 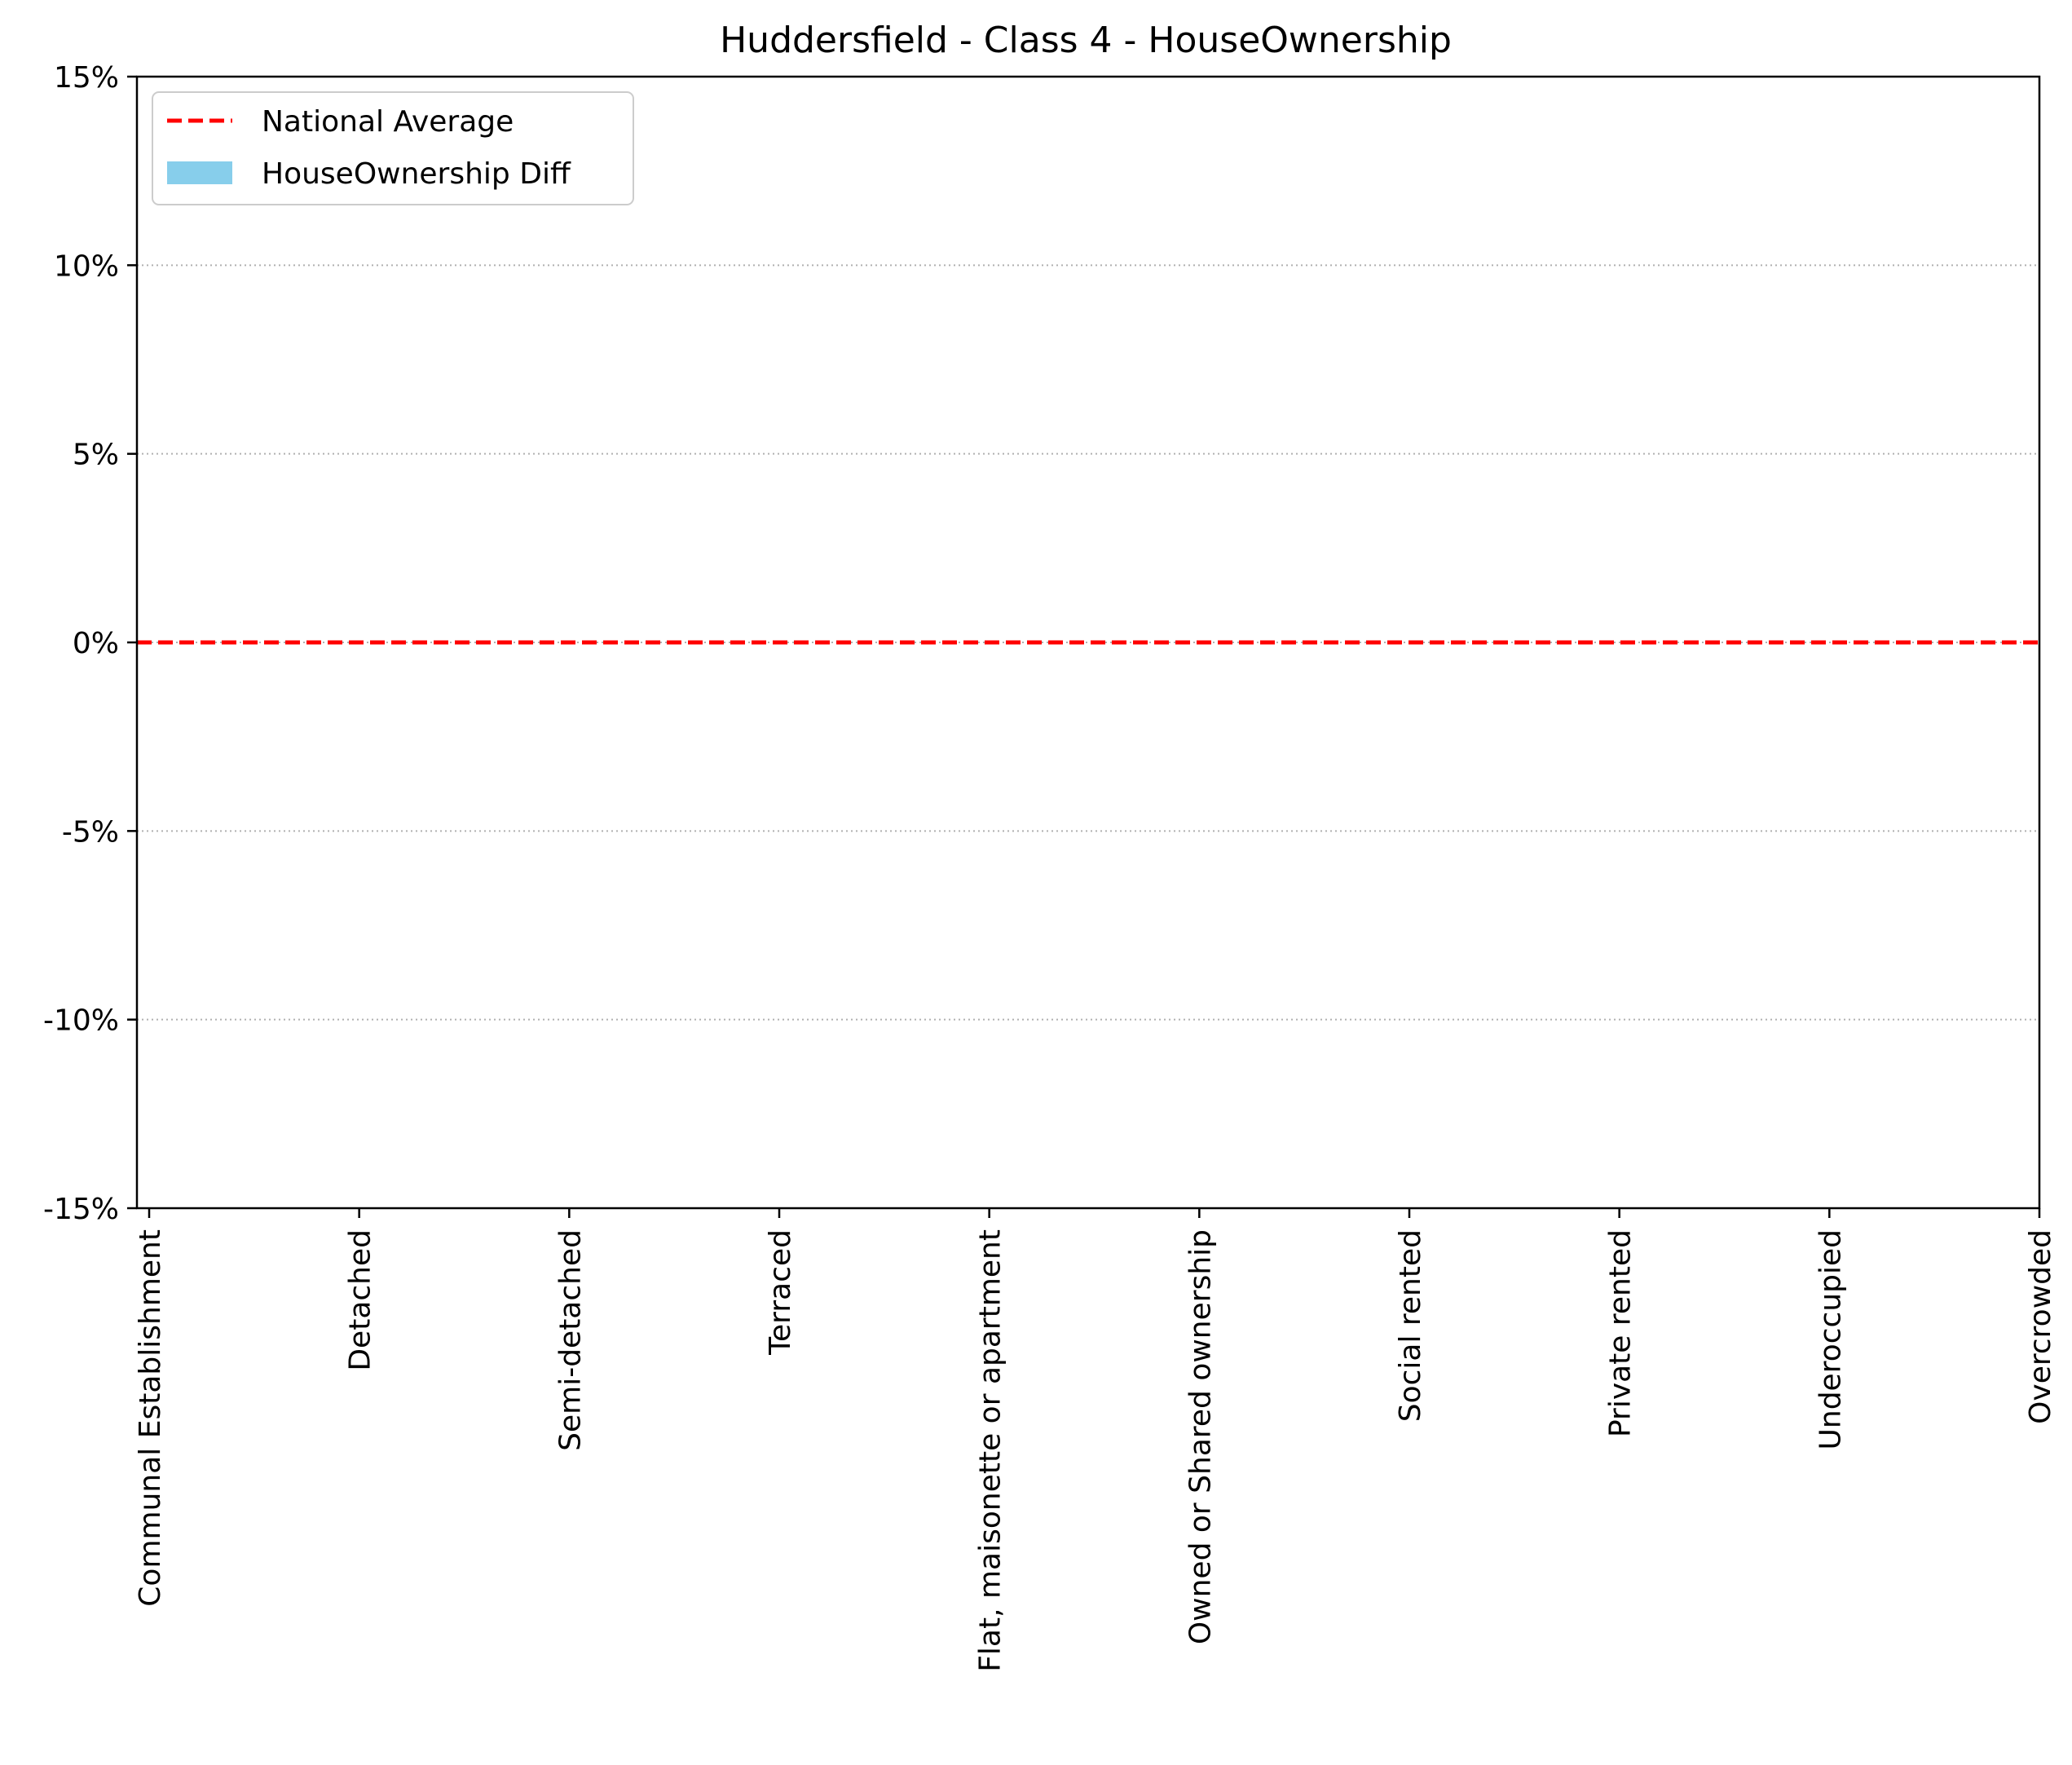 What do you see at coordinates (780, 1293) in the screenshot?
I see `x-tick-label: Terraced` at bounding box center [780, 1293].